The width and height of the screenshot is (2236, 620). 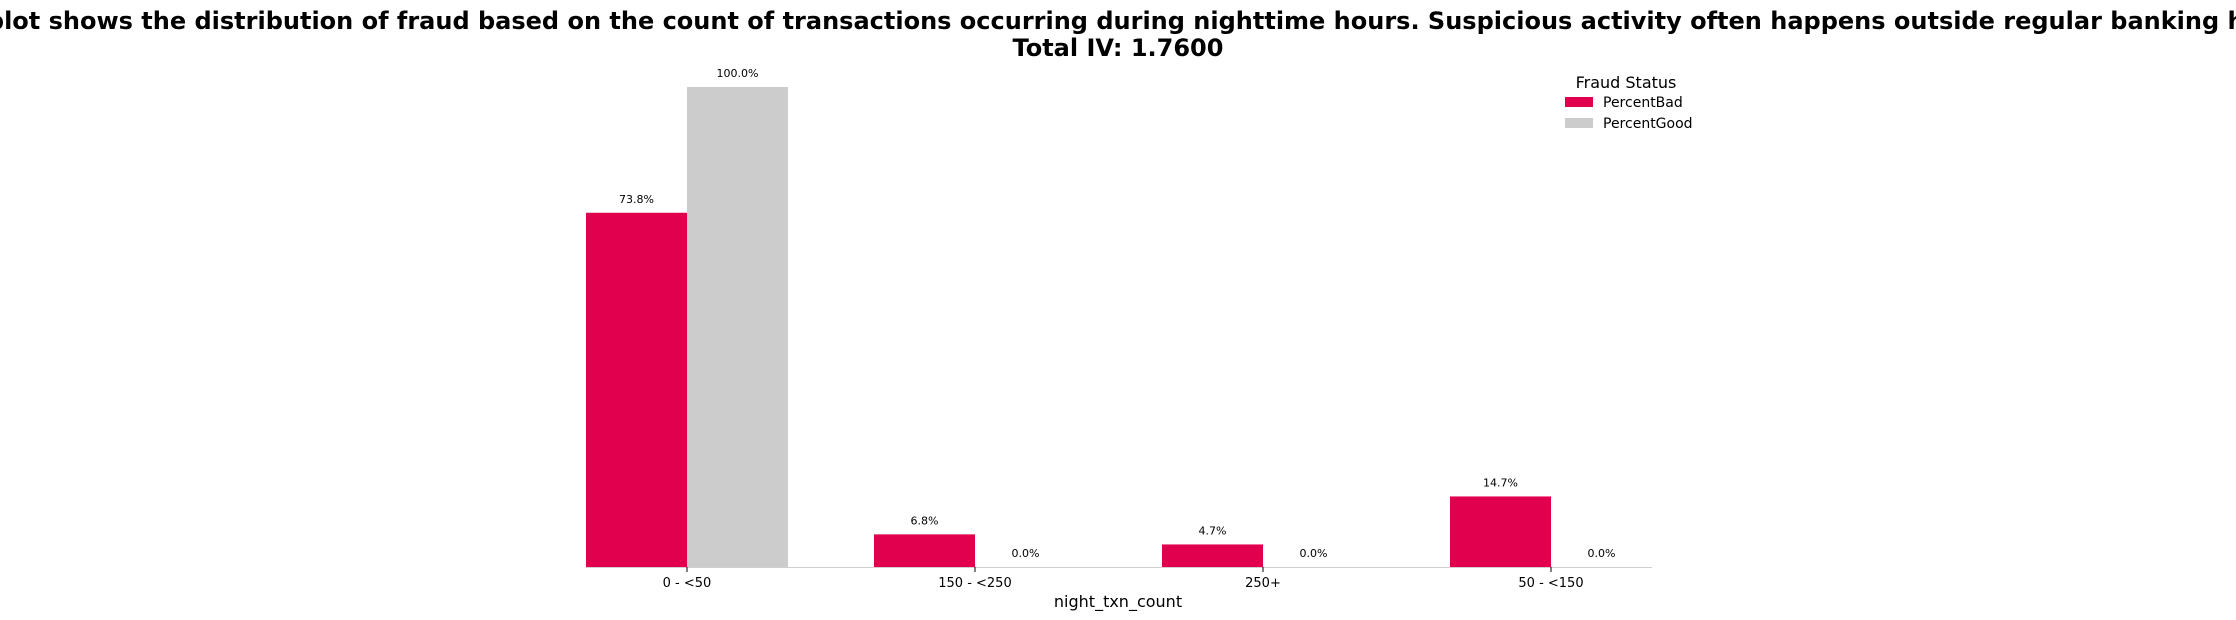 I want to click on data-label-percentgood-3: 0.0%, so click(x=1602, y=553).